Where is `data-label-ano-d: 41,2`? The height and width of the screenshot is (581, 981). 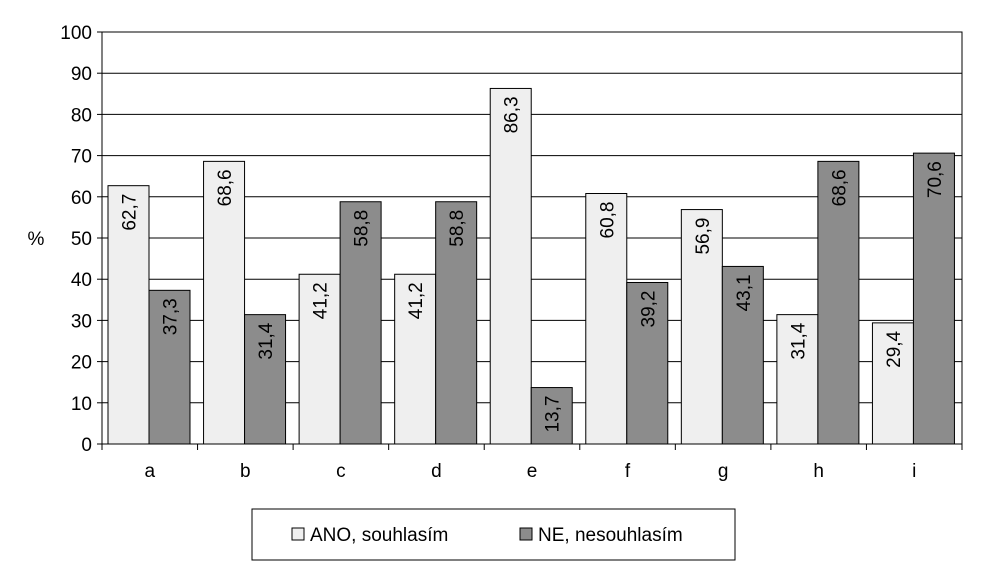 data-label-ano-d: 41,2 is located at coordinates (416, 300).